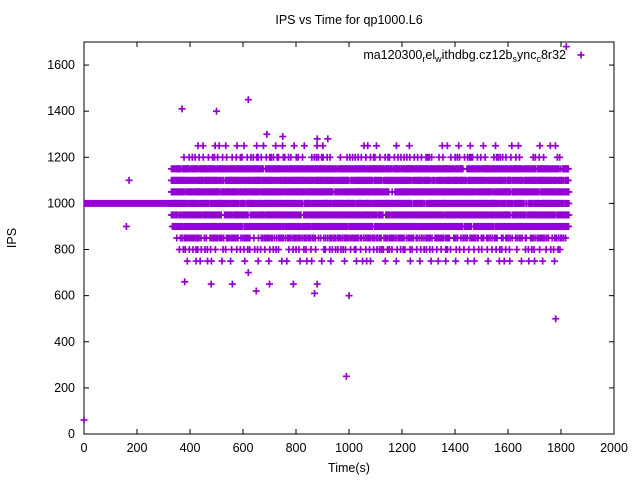 The image size is (640, 480). What do you see at coordinates (61, 111) in the screenshot?
I see `y-axis-tick-label: 1400` at bounding box center [61, 111].